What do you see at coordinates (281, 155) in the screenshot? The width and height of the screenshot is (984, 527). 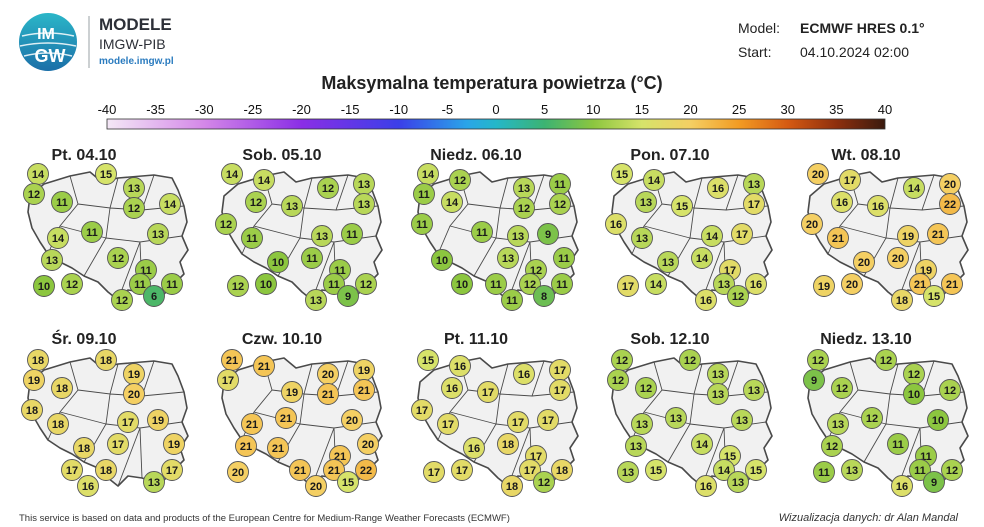 I see `day-title: Sob. 05.10` at bounding box center [281, 155].